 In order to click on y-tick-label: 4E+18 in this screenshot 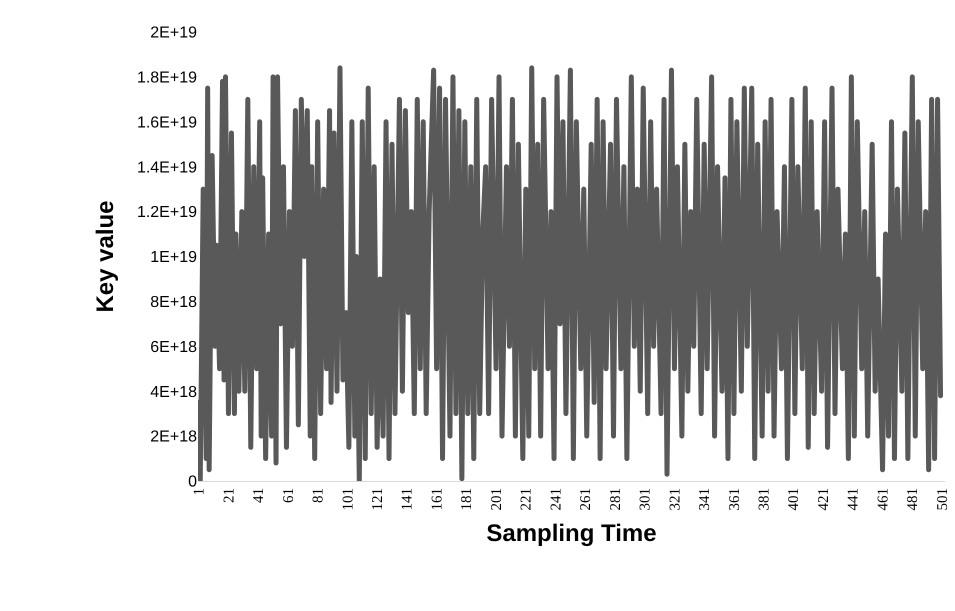, I will do `click(174, 392)`.